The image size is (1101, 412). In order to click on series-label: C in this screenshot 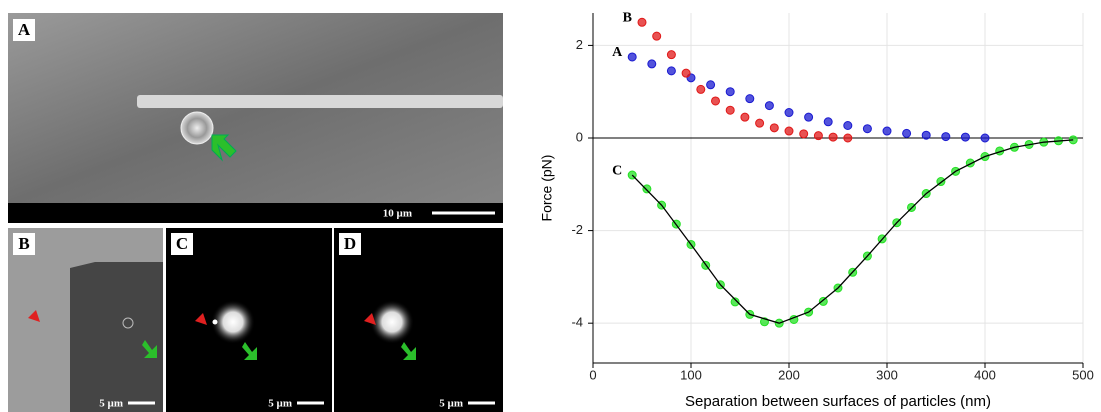, I will do `click(617, 170)`.